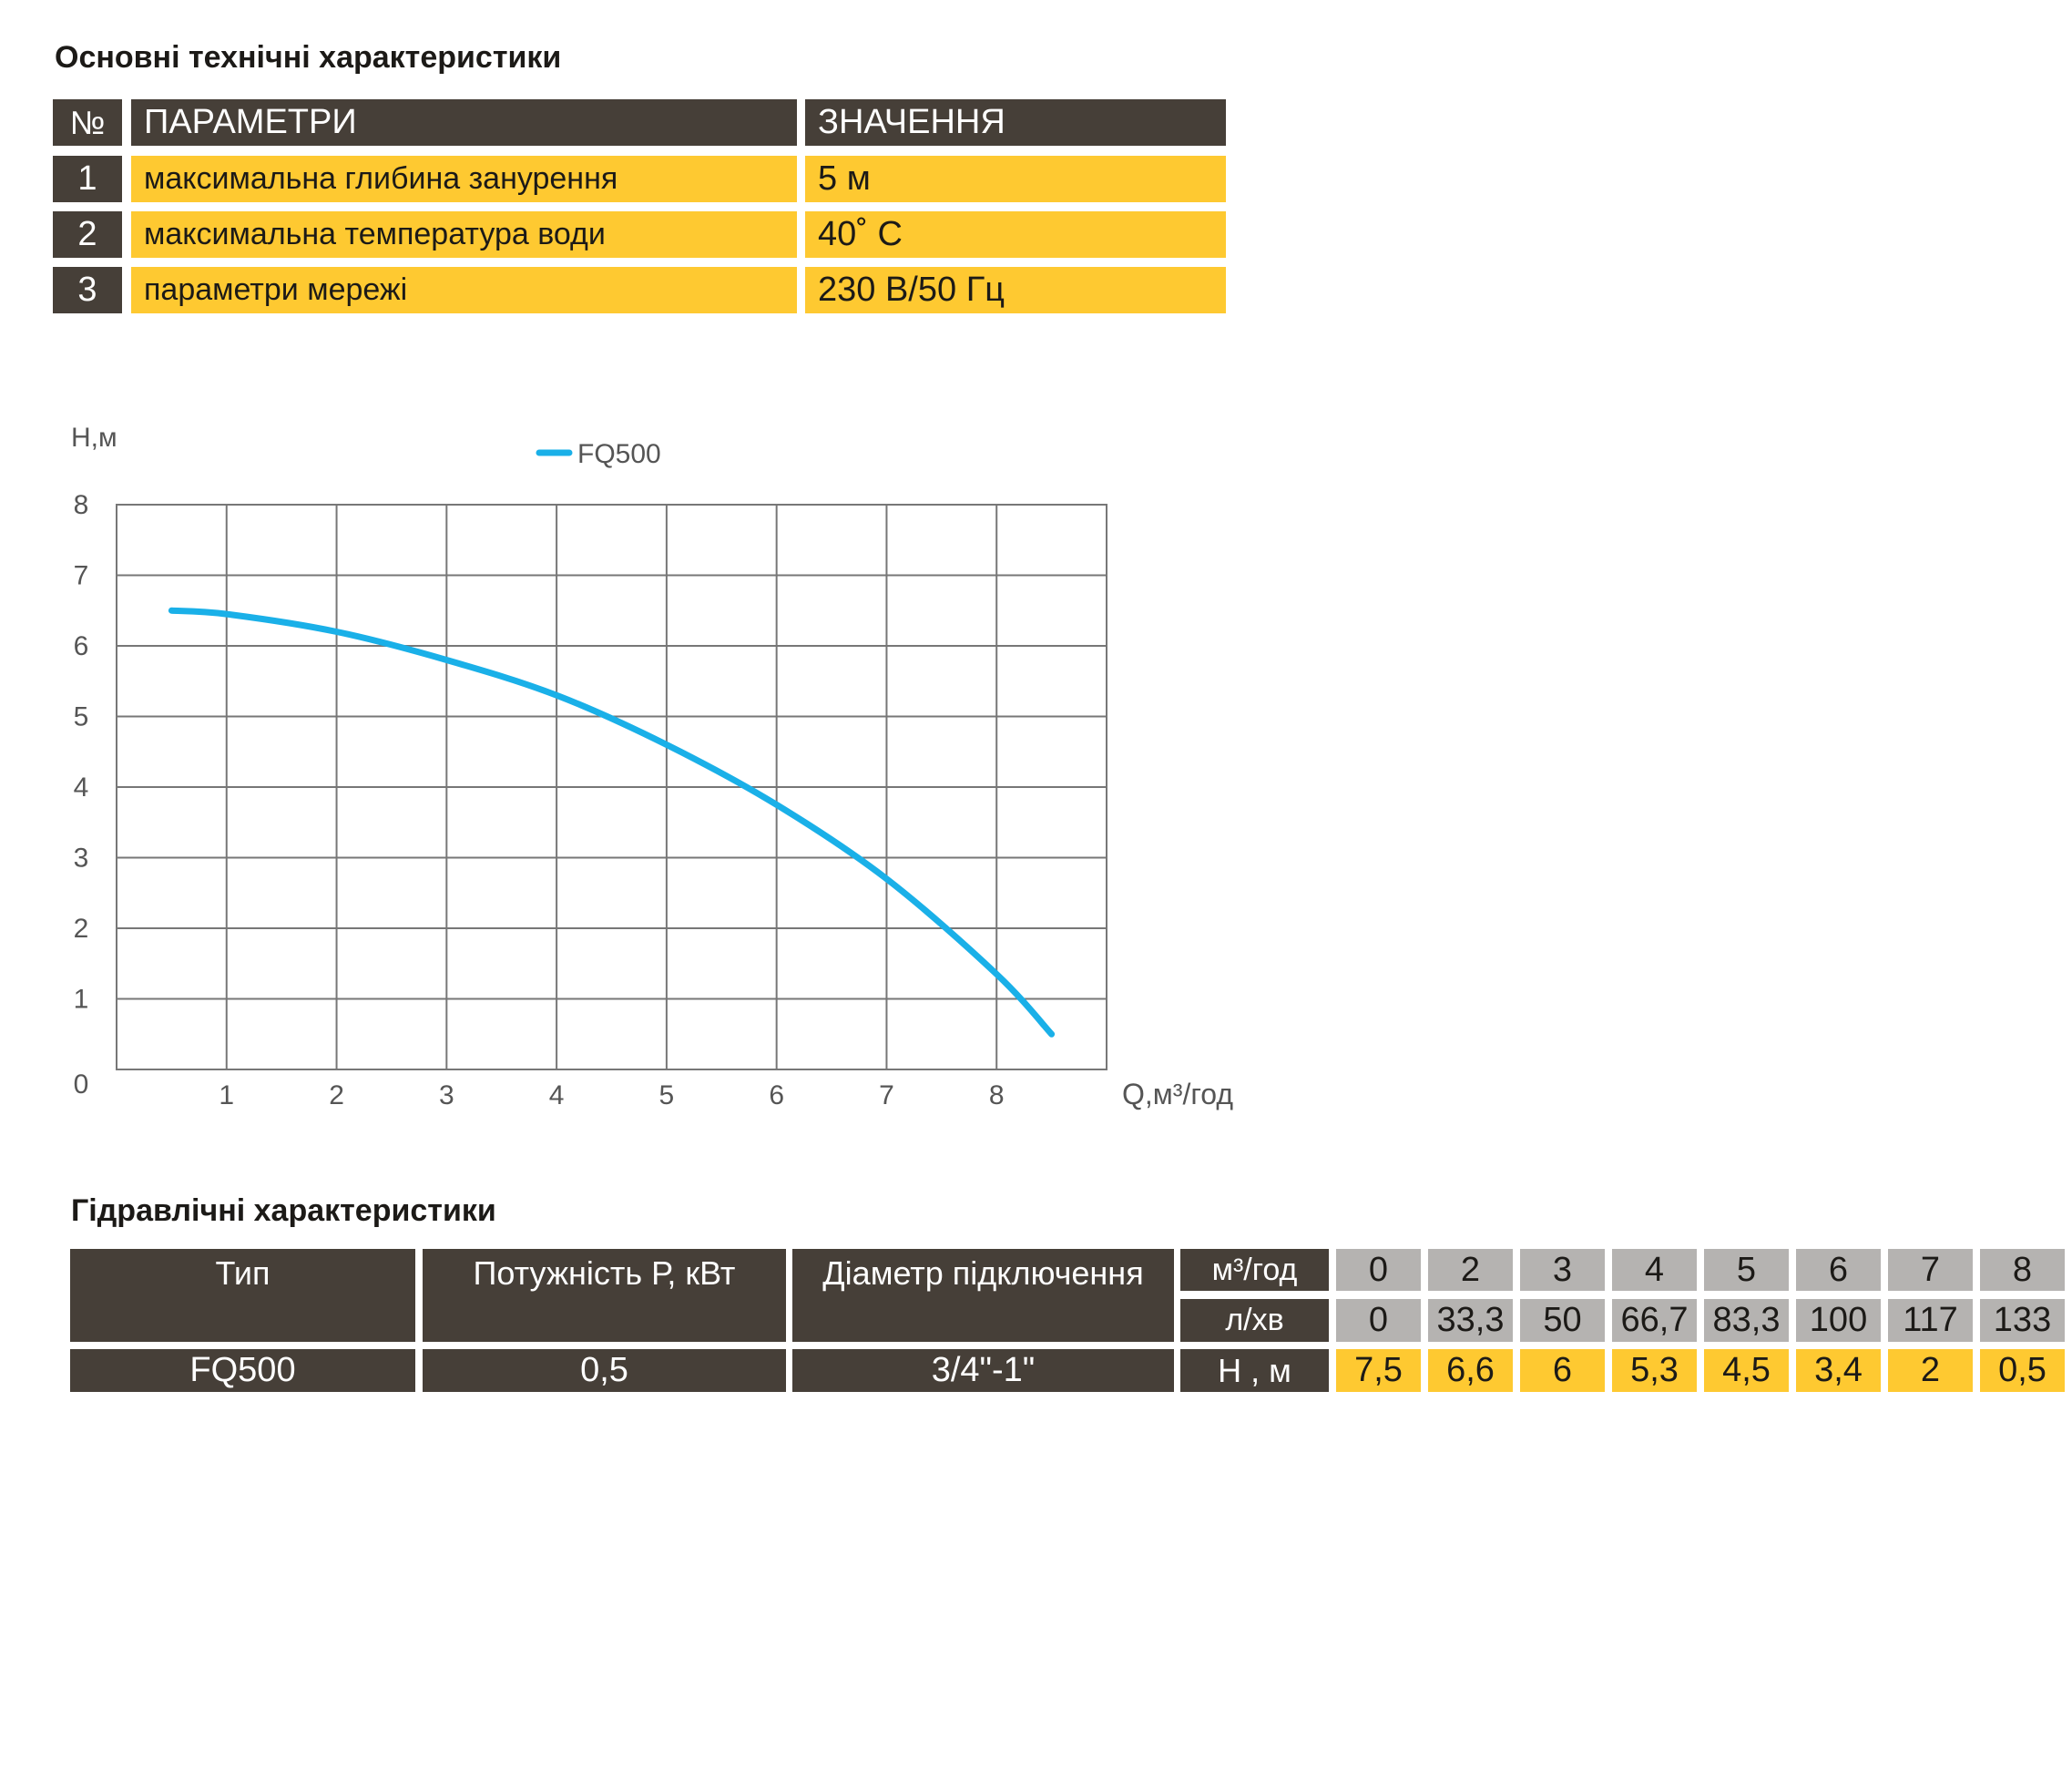 The width and height of the screenshot is (2072, 1780). Describe the element at coordinates (88, 122) in the screenshot. I see `table-header: №` at that location.